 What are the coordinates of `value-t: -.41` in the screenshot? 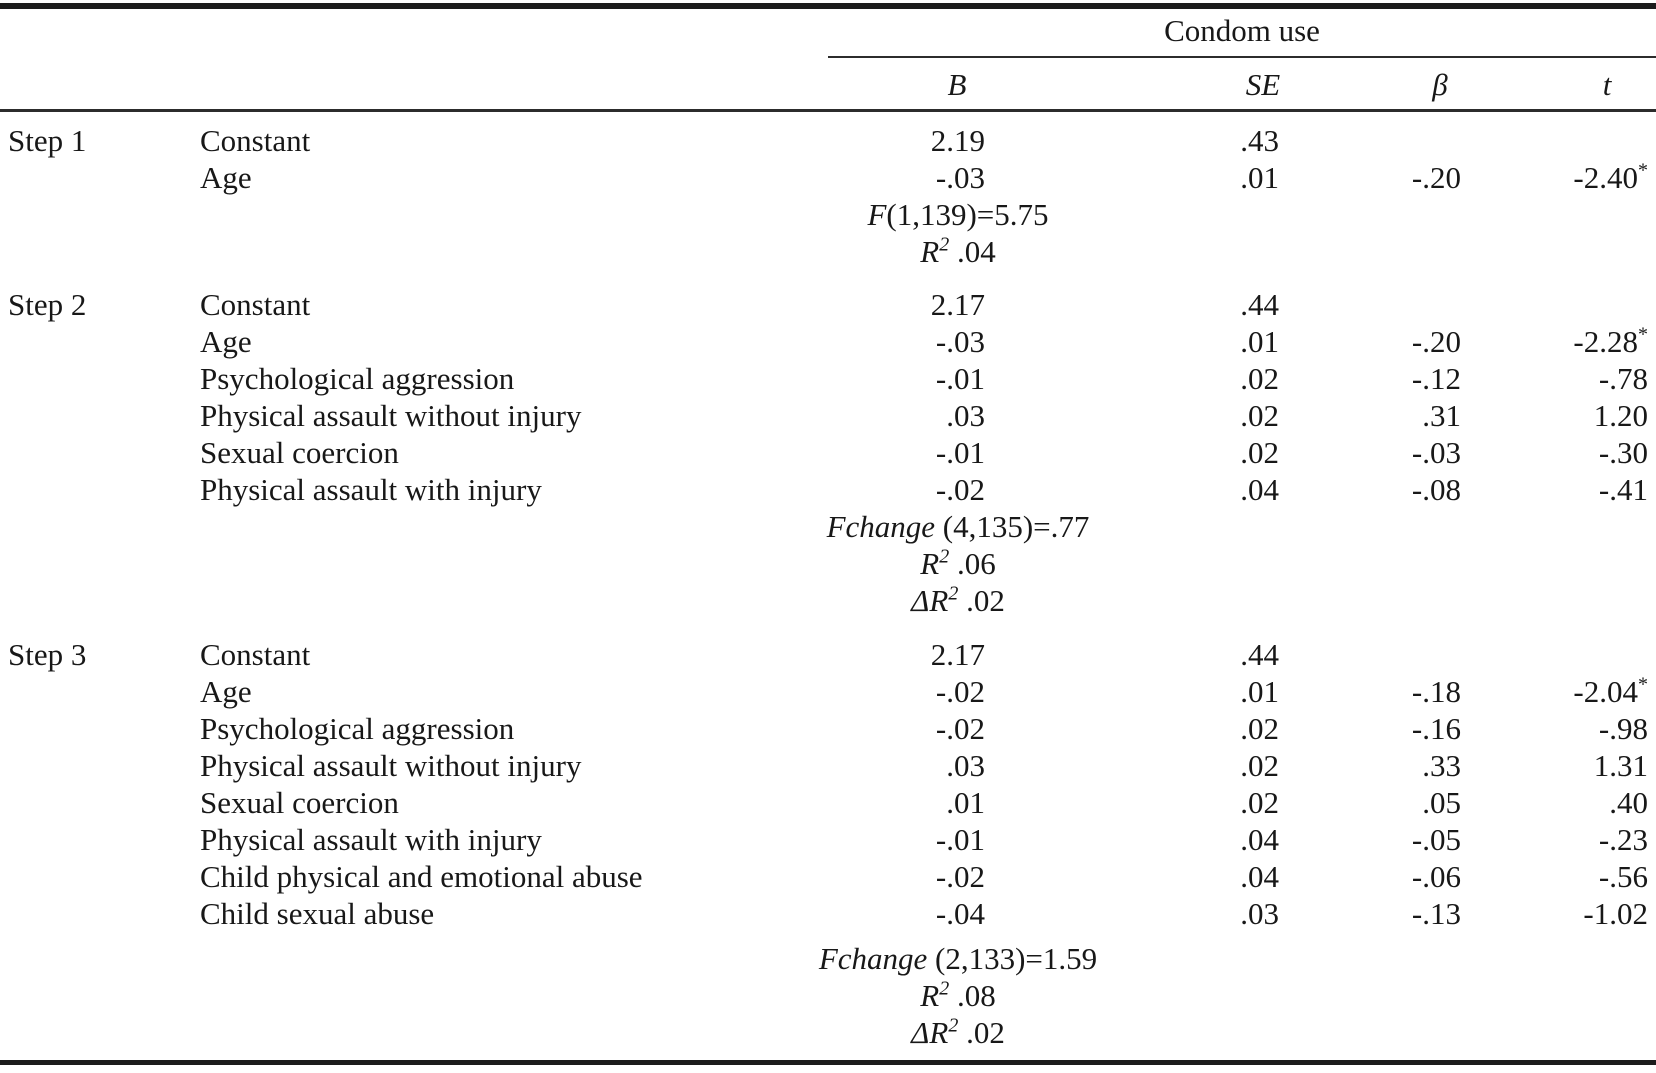 It's located at (1560, 489).